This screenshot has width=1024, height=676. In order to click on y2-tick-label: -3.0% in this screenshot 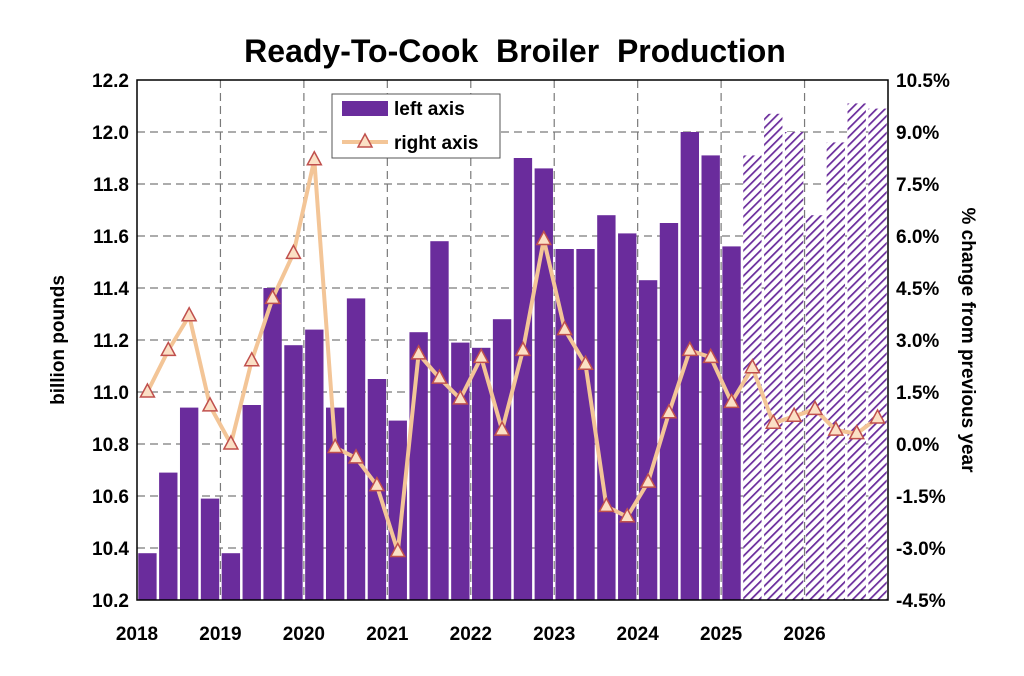, I will do `click(921, 549)`.